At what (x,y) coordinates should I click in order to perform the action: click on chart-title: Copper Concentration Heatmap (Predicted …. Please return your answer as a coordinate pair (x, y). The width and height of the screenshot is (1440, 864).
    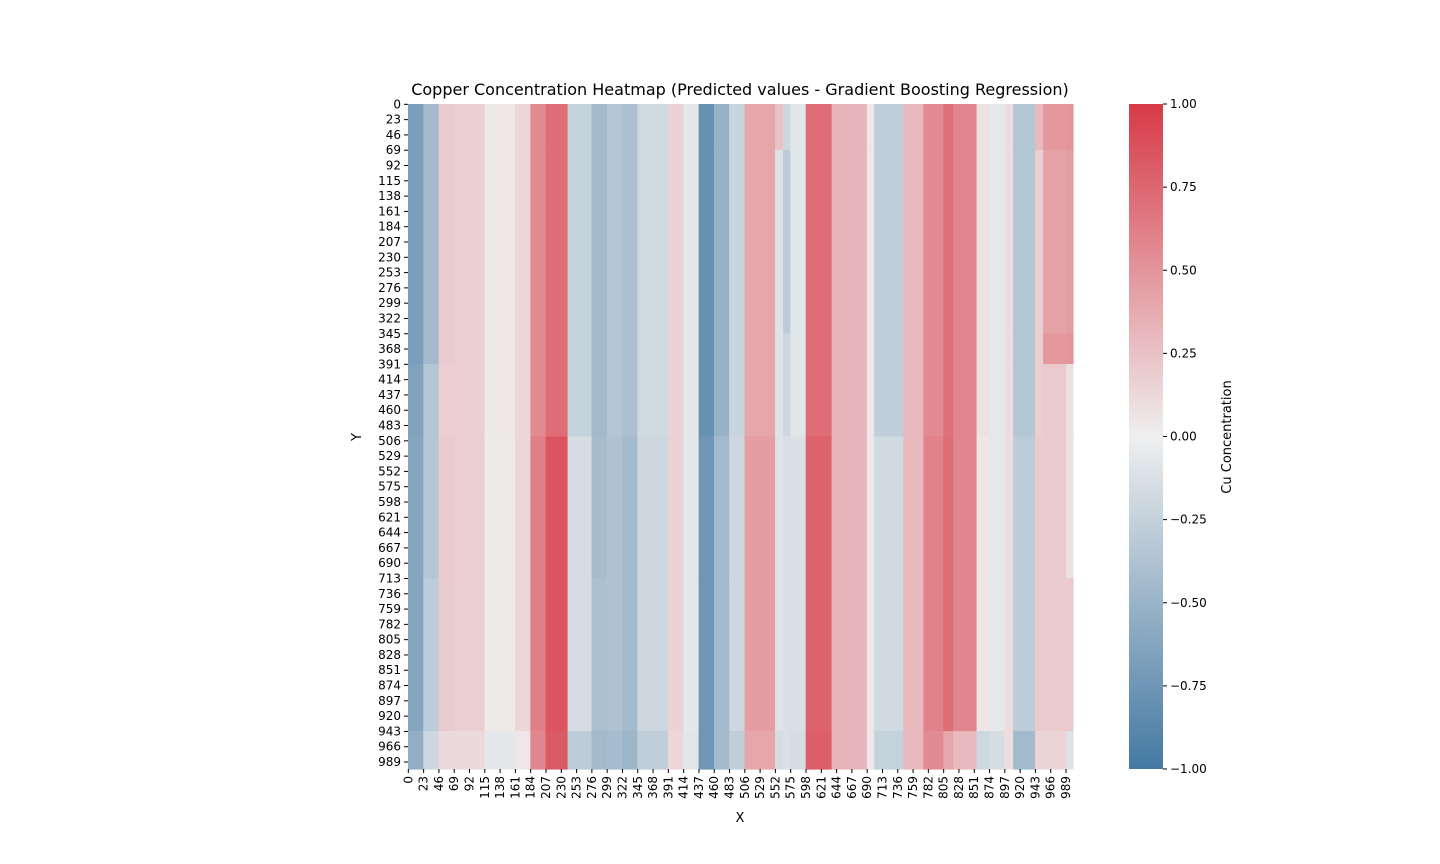
    Looking at the image, I should click on (740, 89).